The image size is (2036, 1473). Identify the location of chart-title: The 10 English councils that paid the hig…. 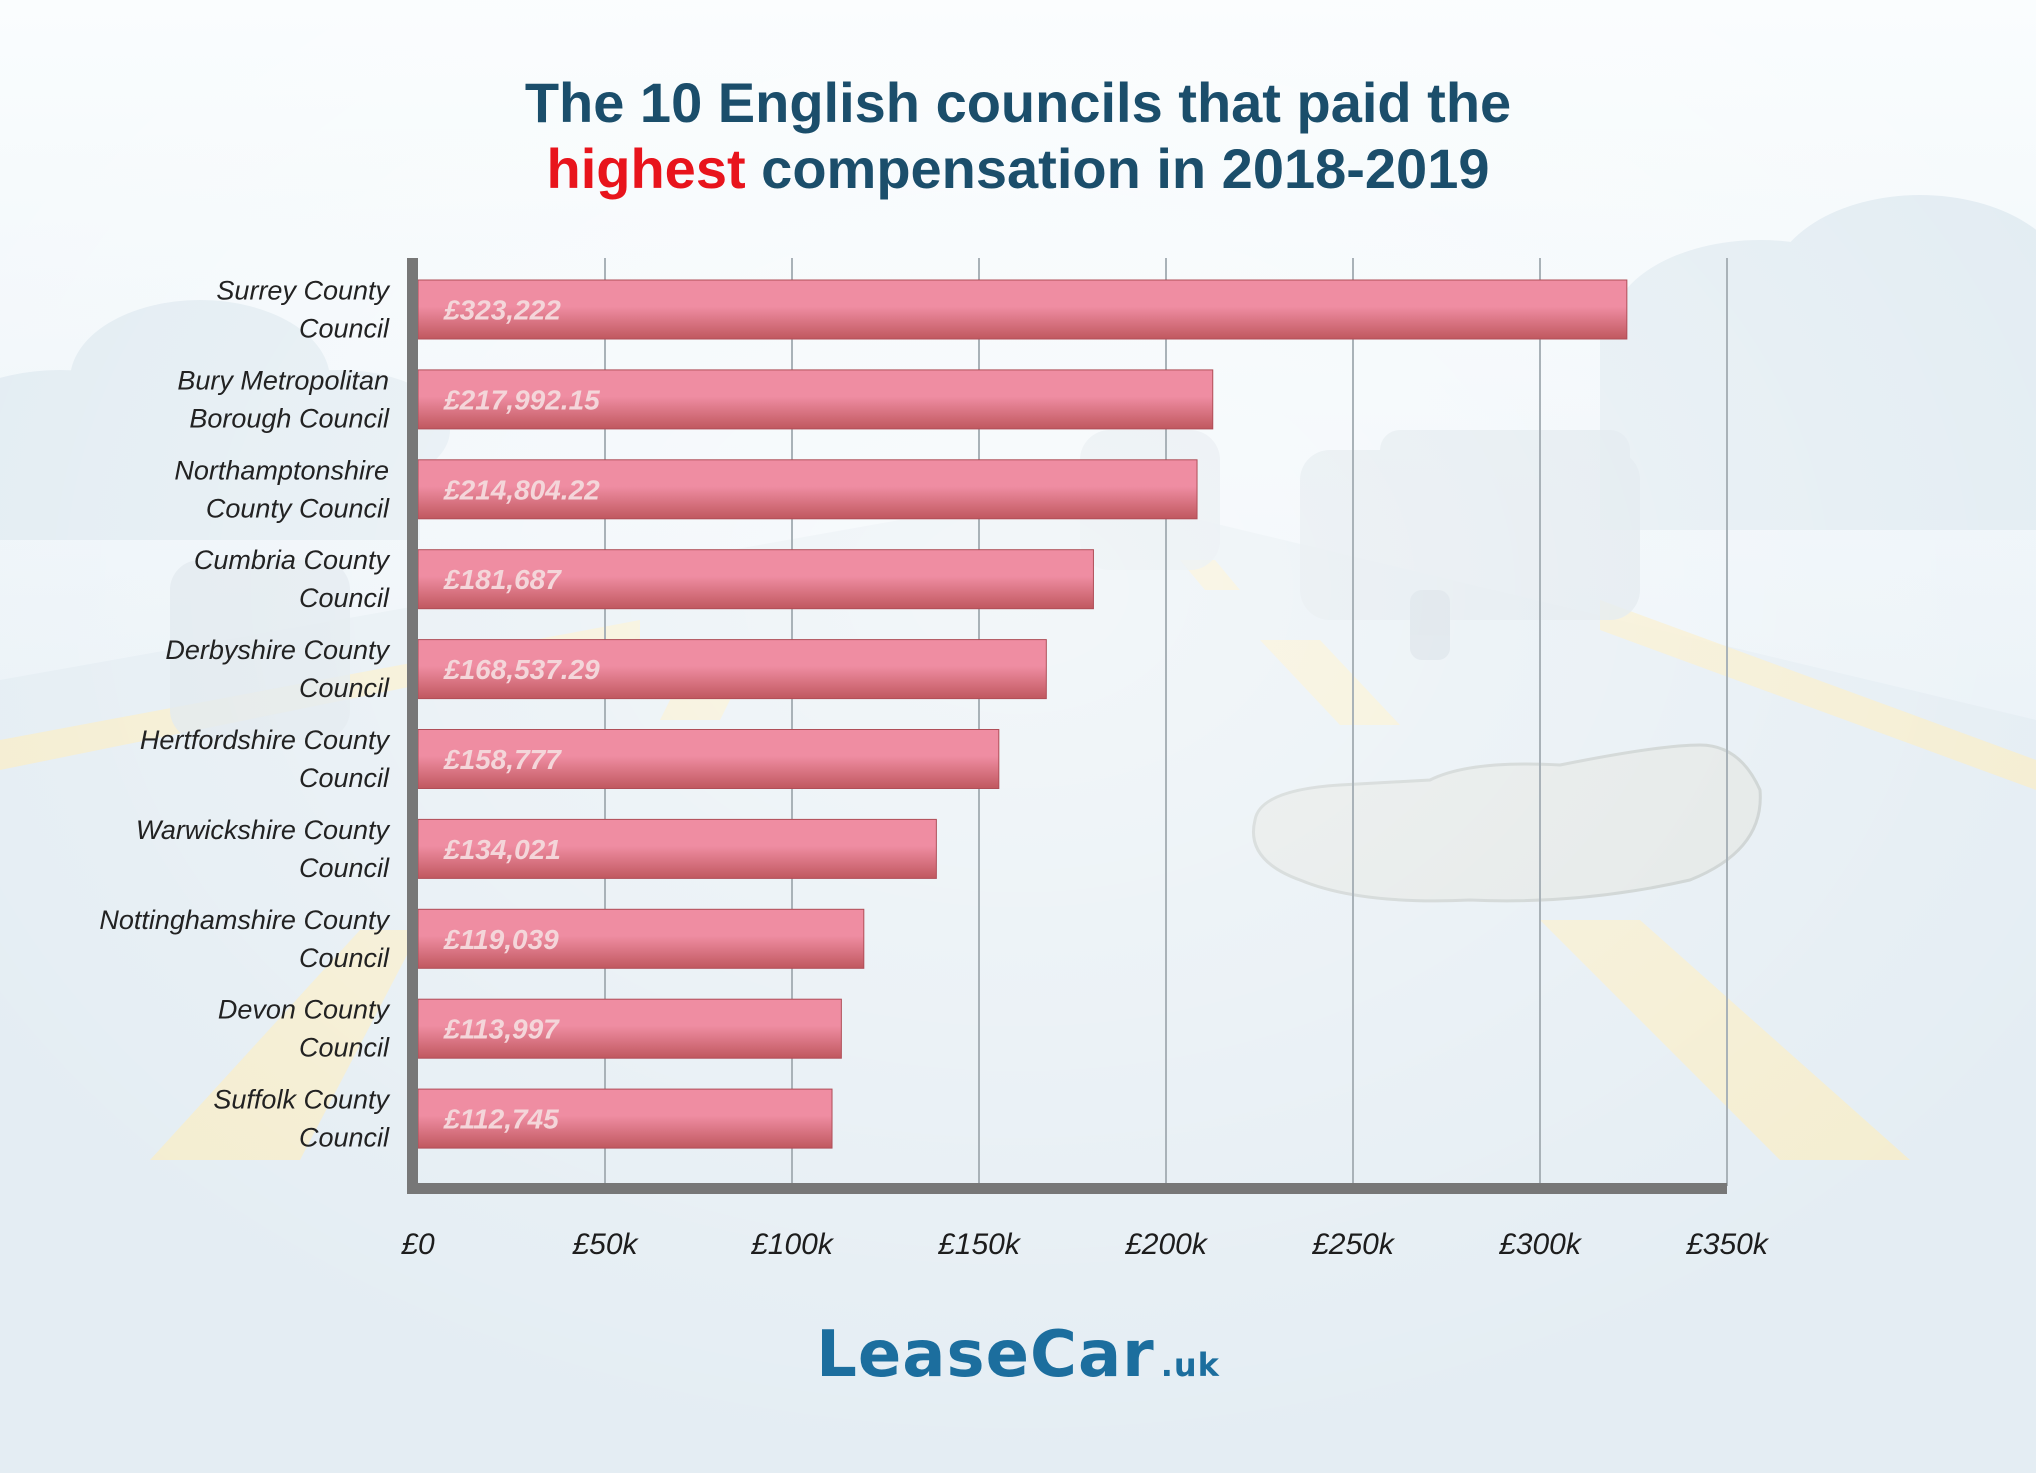
(1018, 136).